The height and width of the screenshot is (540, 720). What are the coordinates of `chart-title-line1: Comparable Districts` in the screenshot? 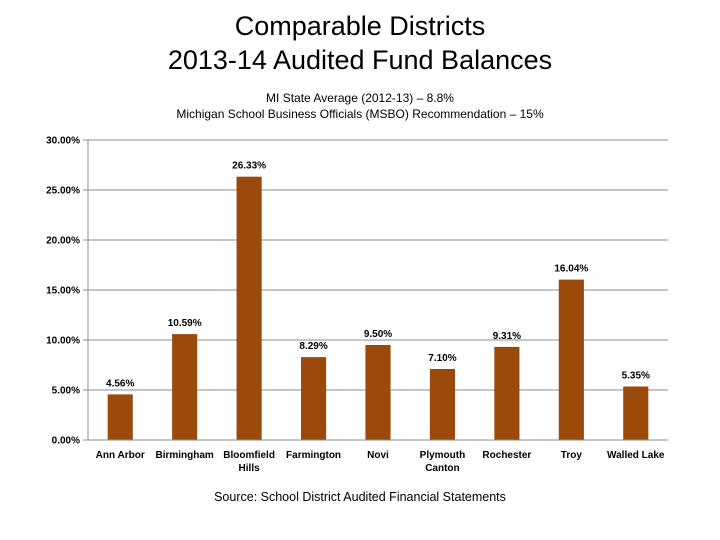 It's located at (360, 26).